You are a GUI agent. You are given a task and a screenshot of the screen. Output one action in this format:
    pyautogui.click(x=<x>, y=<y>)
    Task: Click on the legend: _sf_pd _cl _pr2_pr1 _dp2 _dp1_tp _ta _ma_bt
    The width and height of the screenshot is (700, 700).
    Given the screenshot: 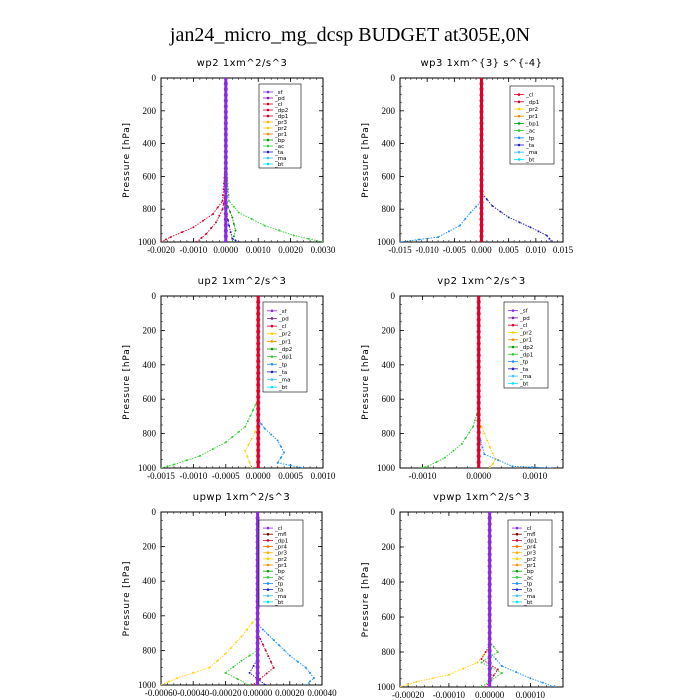 What is the action you would take?
    pyautogui.click(x=285, y=347)
    